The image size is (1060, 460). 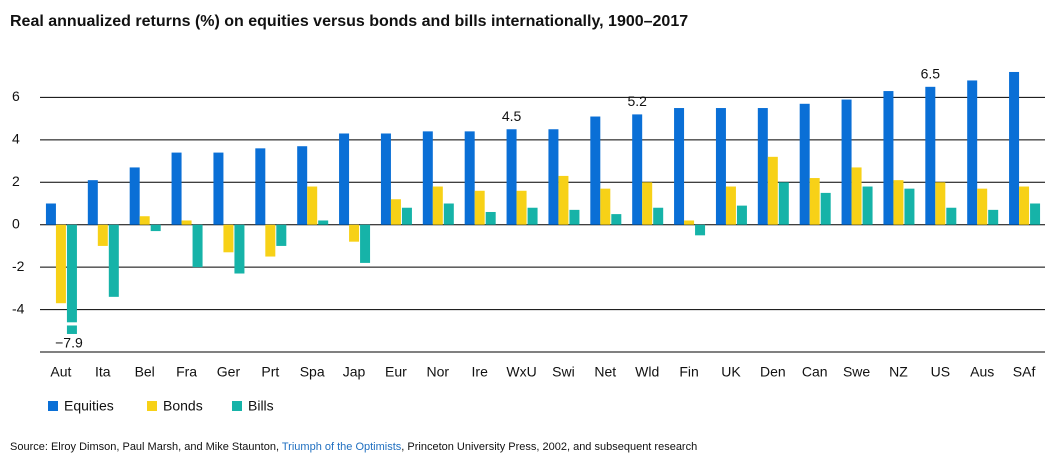 What do you see at coordinates (18, 266) in the screenshot?
I see `y-tick-label: -2` at bounding box center [18, 266].